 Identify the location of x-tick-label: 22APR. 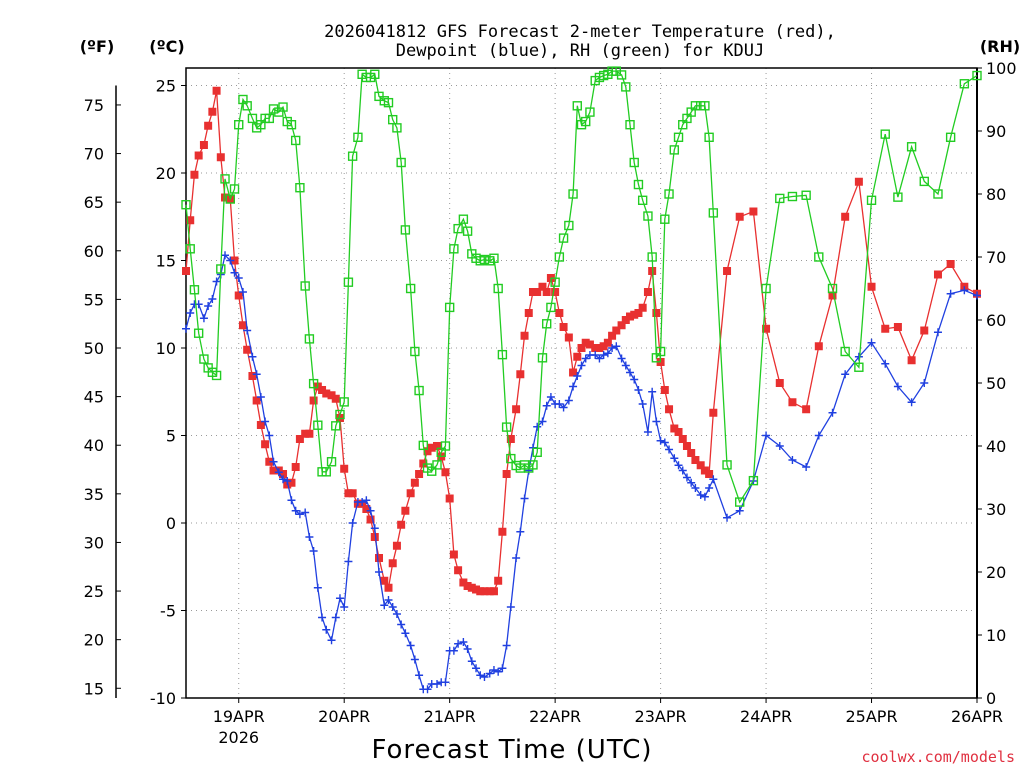
(555, 716).